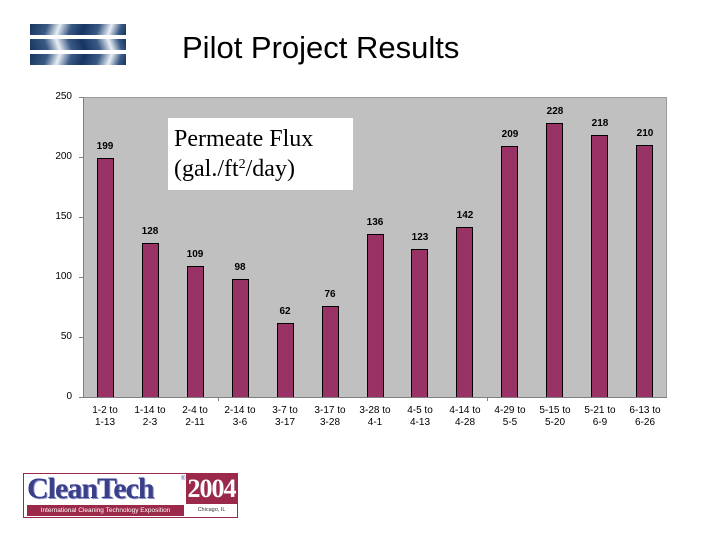  What do you see at coordinates (240, 410) in the screenshot?
I see `x-tick-label-line: 2-14 to` at bounding box center [240, 410].